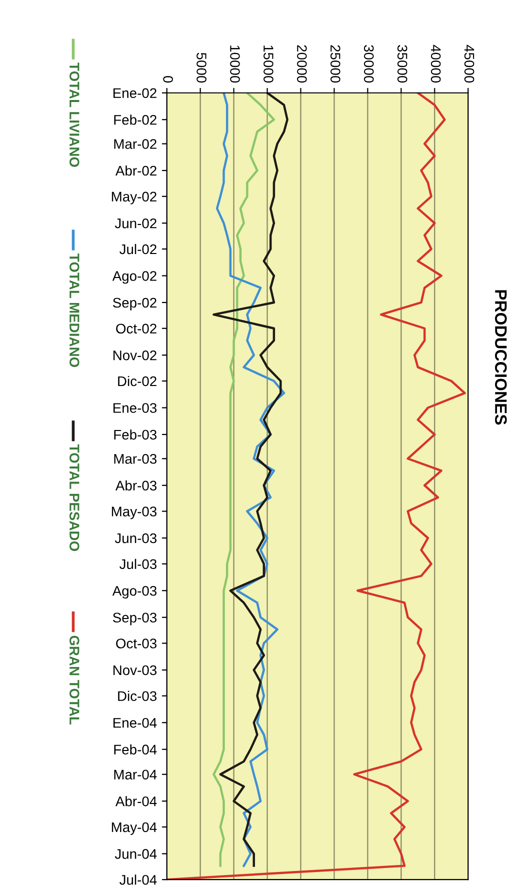 The image size is (523, 893). Describe the element at coordinates (135, 775) in the screenshot. I see `y-tick-label: Mar-04` at that location.